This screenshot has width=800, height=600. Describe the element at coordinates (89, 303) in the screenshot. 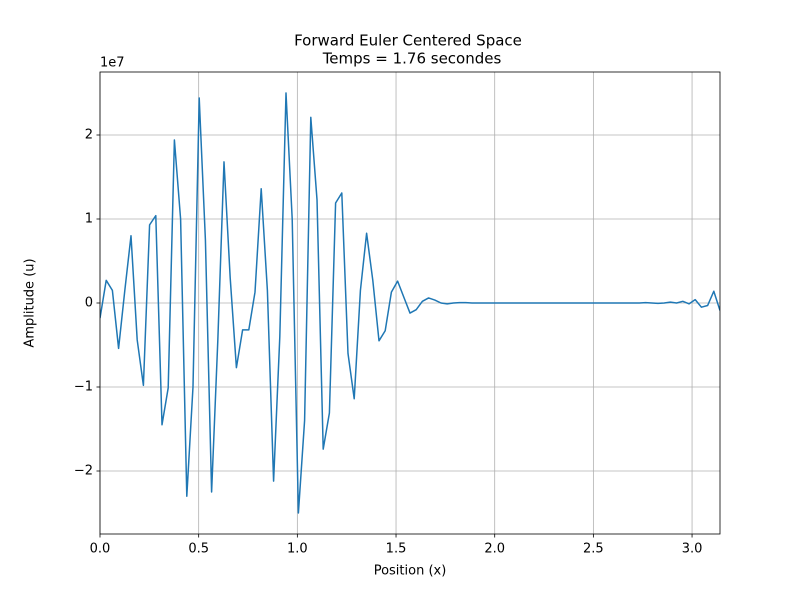

I see `y-tick-label: 0` at that location.